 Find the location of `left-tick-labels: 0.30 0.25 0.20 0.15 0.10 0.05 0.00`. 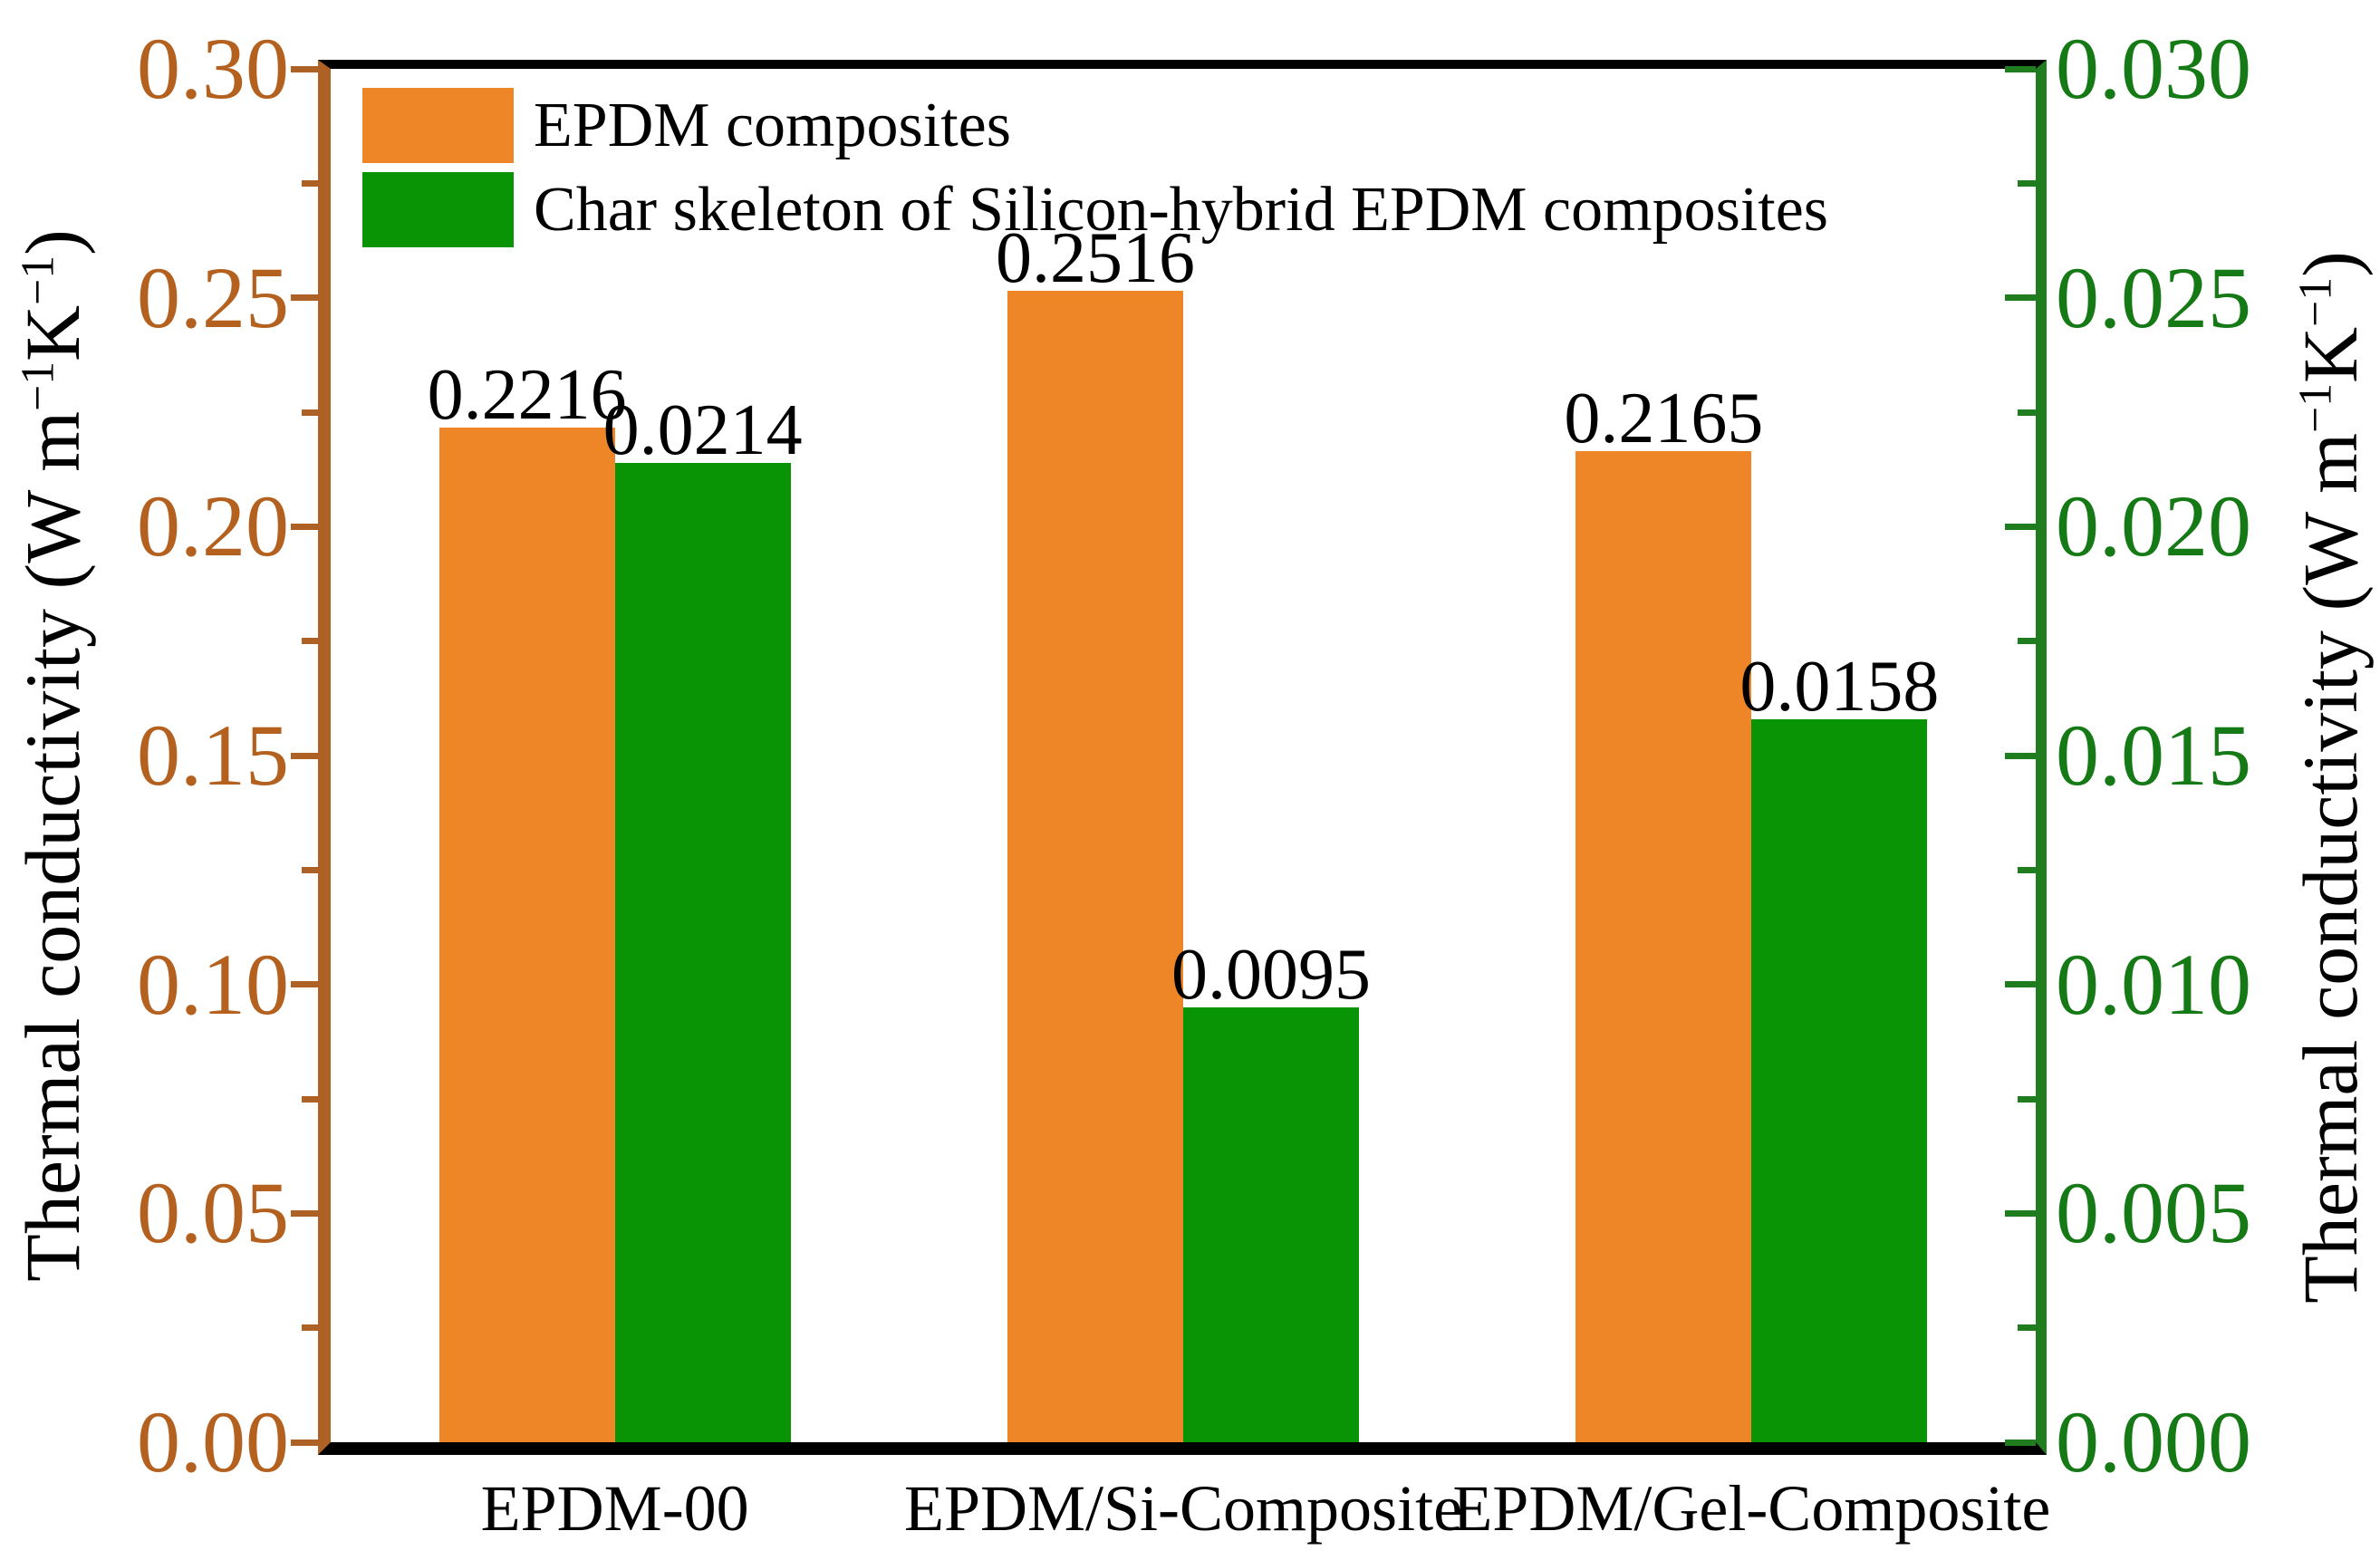

left-tick-labels: 0.30 0.25 0.20 0.15 0.10 0.05 0.00 is located at coordinates (147, 780).